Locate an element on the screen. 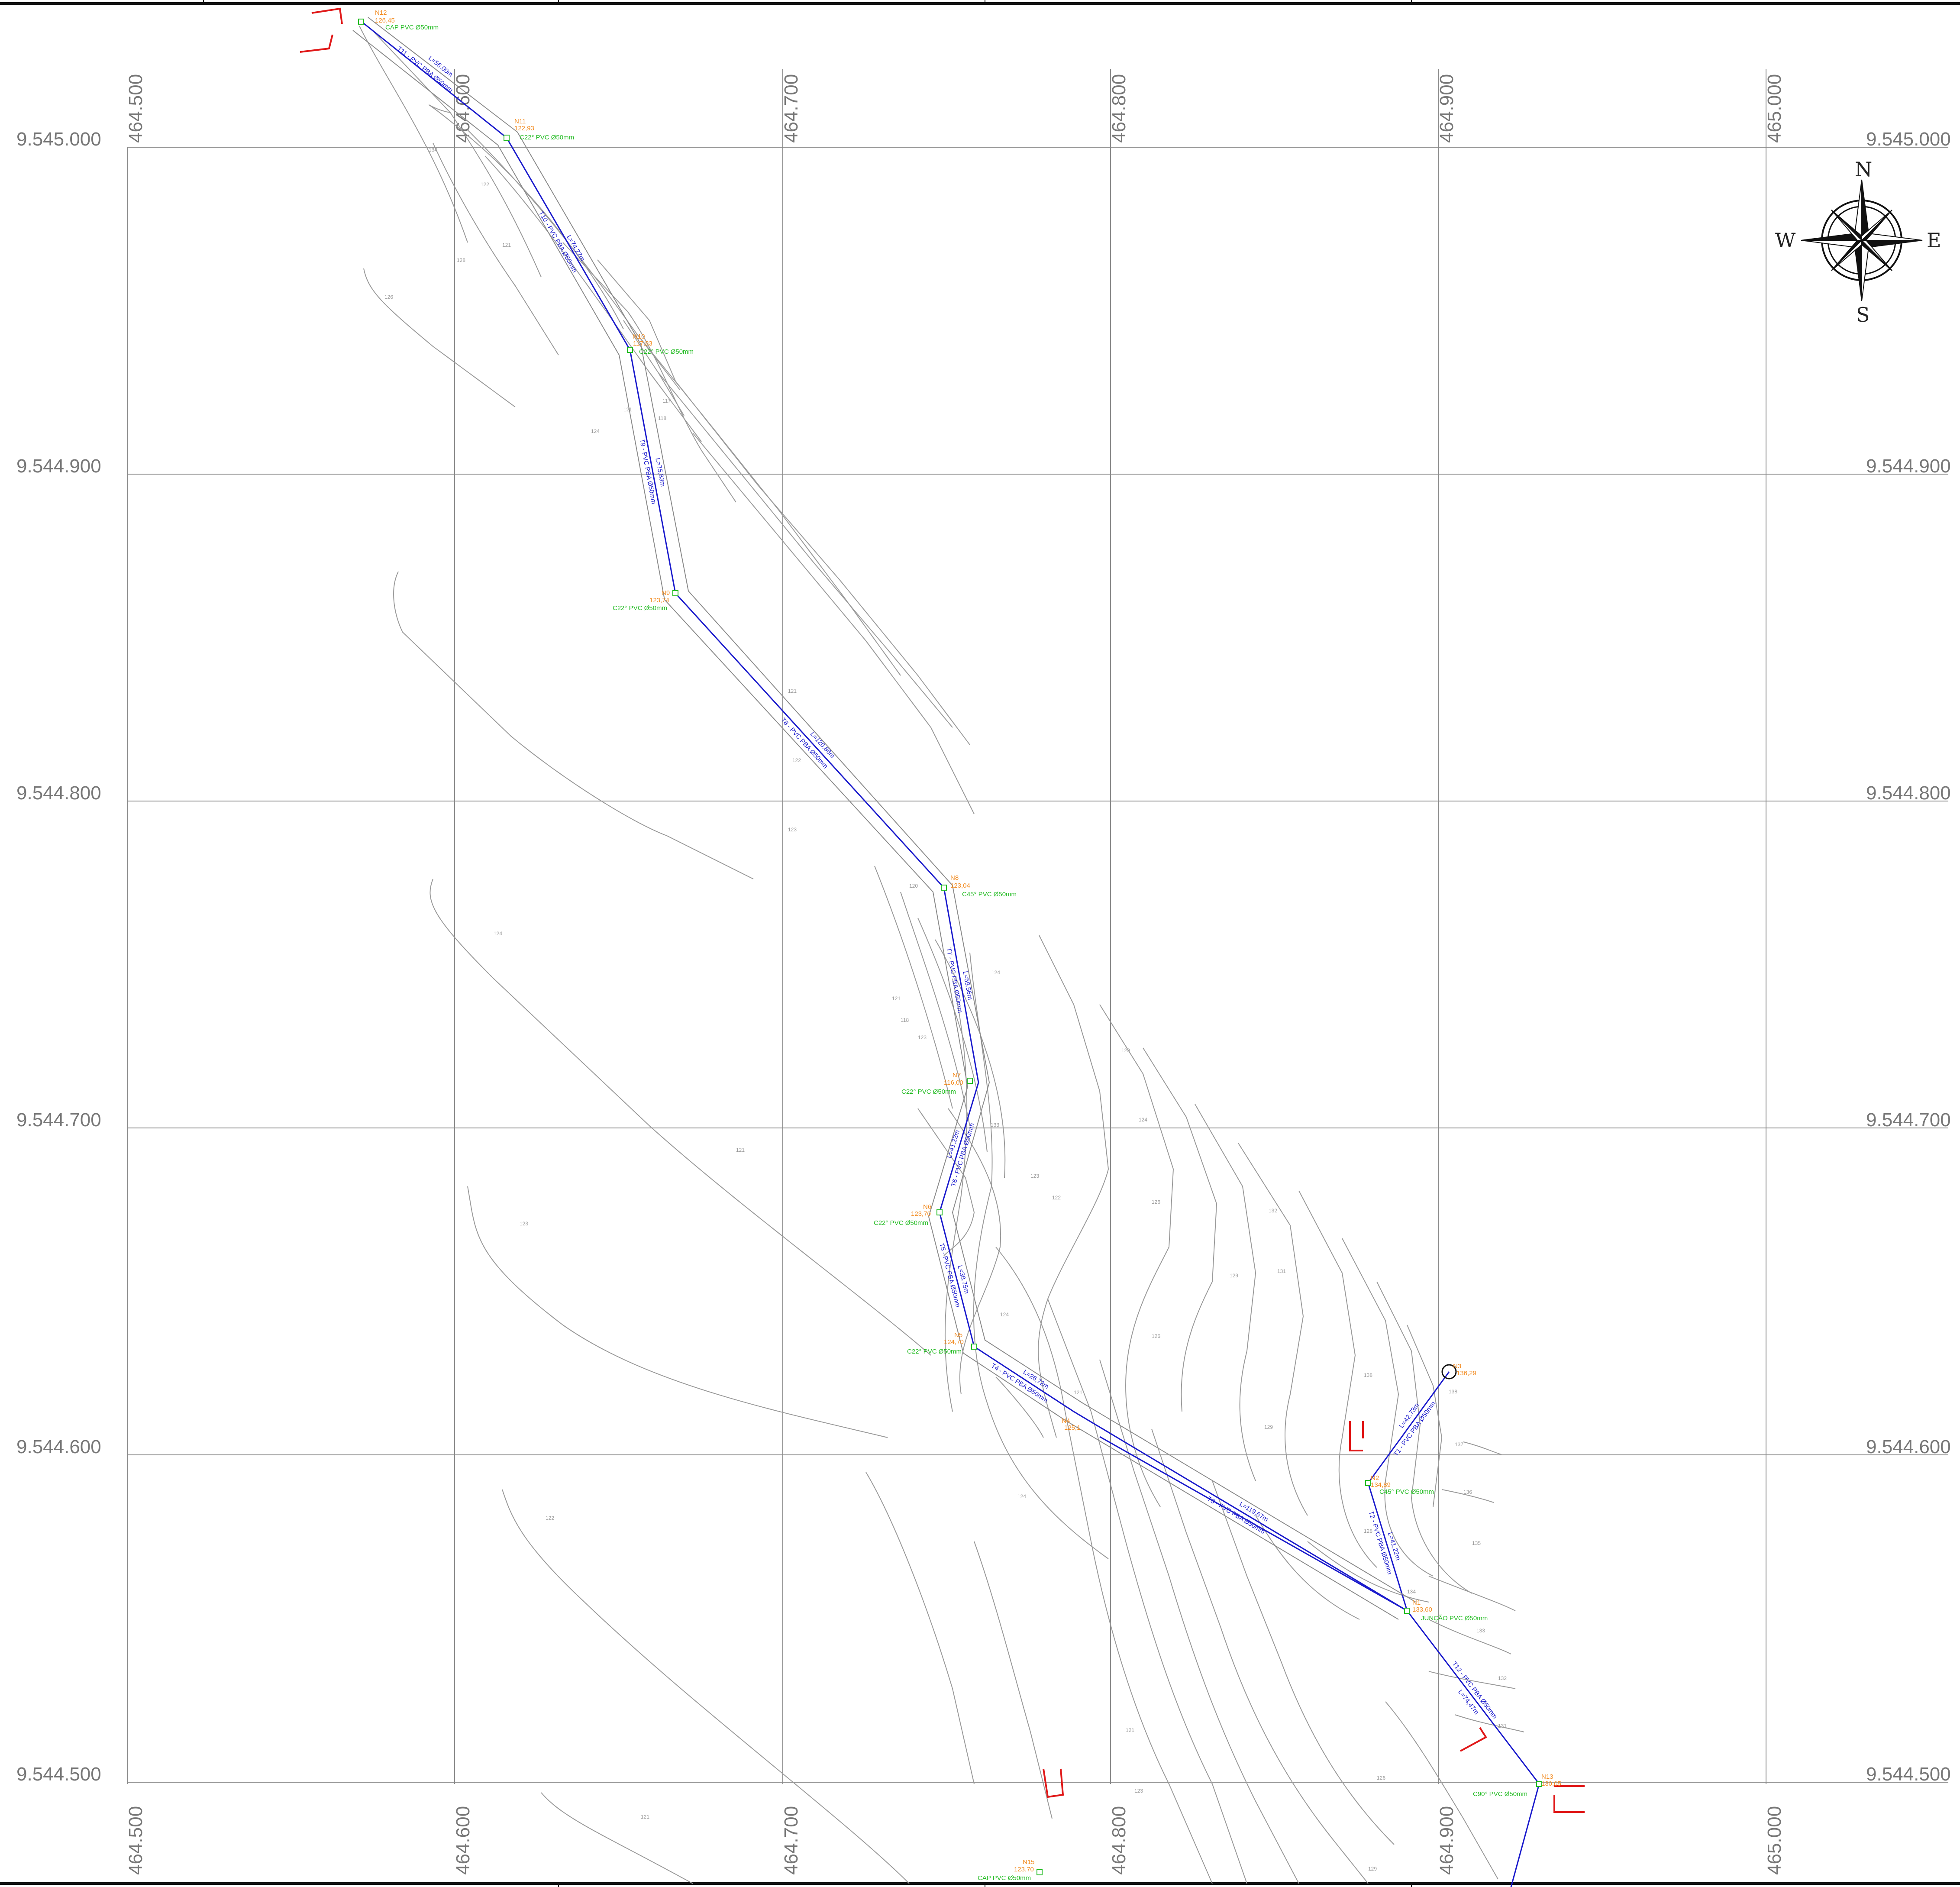 The width and height of the screenshot is (1960, 1887). contour-label: 136 is located at coordinates (1467, 1492).